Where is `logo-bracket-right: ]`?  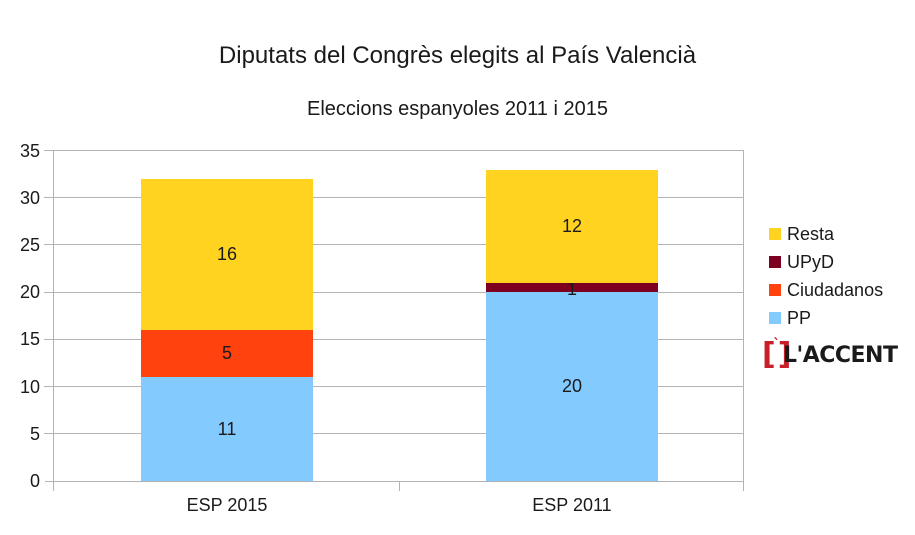 logo-bracket-right: ] is located at coordinates (784, 354).